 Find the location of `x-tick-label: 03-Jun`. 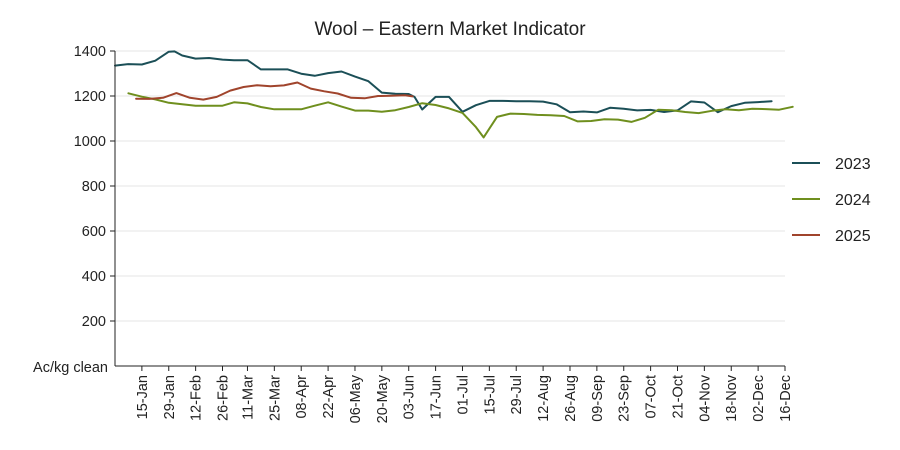

x-tick-label: 03-Jun is located at coordinates (410, 397).